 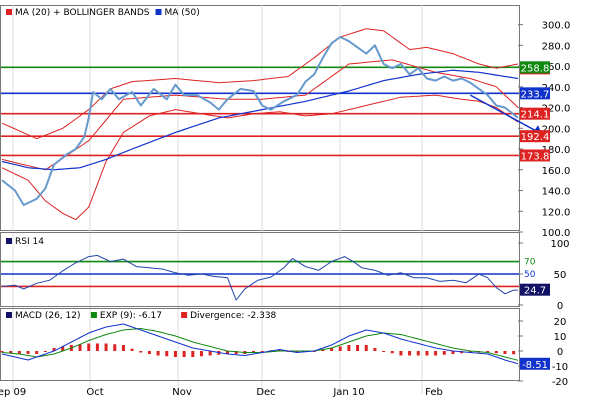 I want to click on price-y-tick-label-2: 260.0, so click(x=556, y=67).